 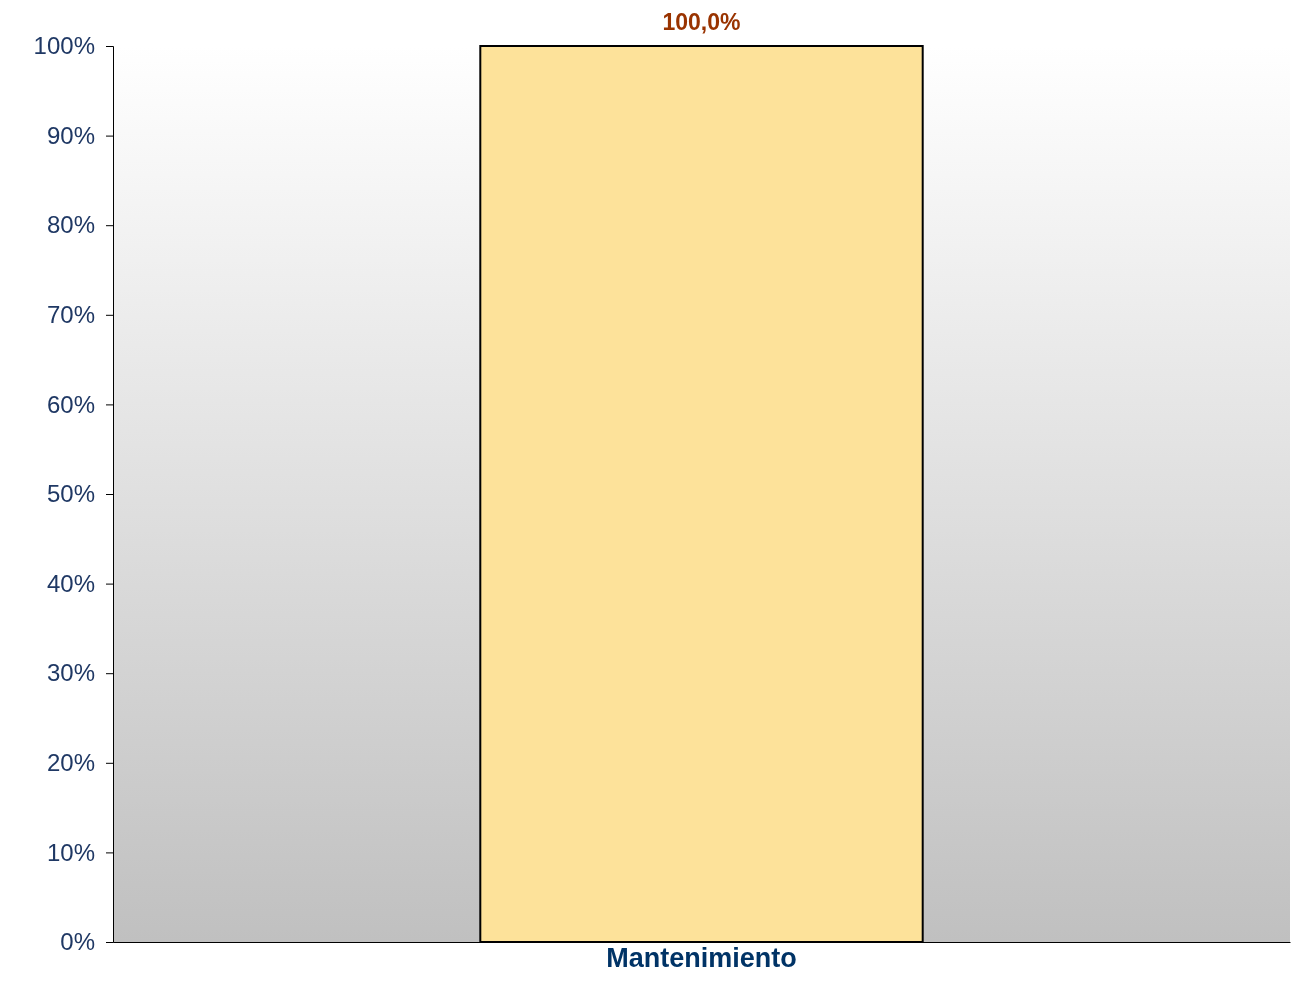 What do you see at coordinates (701, 22) in the screenshot?
I see `data-label: 100,0%` at bounding box center [701, 22].